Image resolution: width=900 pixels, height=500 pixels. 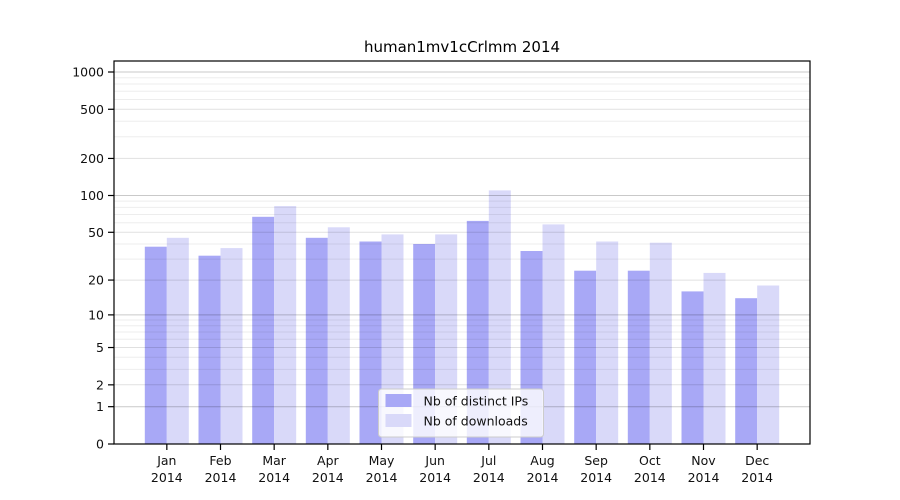 I want to click on y-tick-label: 50, so click(x=96, y=232).